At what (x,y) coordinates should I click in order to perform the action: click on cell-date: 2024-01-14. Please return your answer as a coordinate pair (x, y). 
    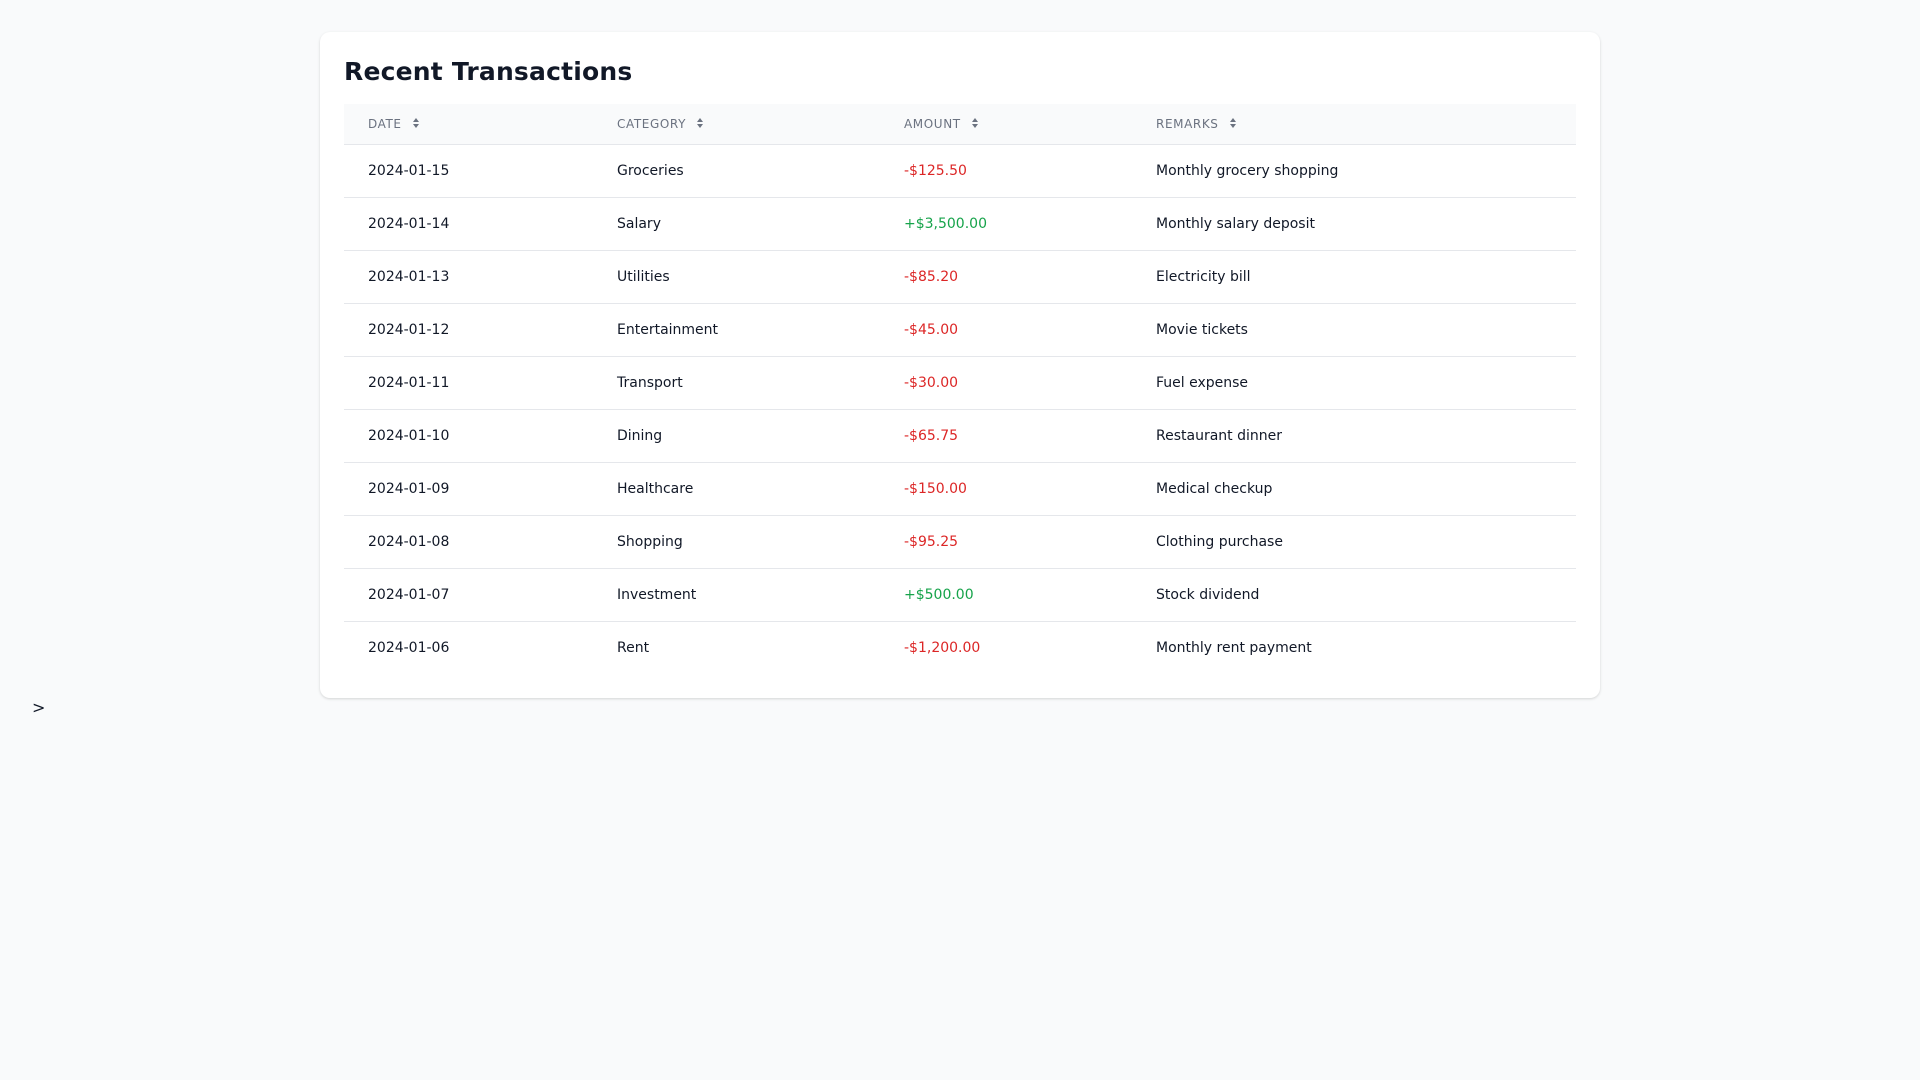
    Looking at the image, I should click on (468, 224).